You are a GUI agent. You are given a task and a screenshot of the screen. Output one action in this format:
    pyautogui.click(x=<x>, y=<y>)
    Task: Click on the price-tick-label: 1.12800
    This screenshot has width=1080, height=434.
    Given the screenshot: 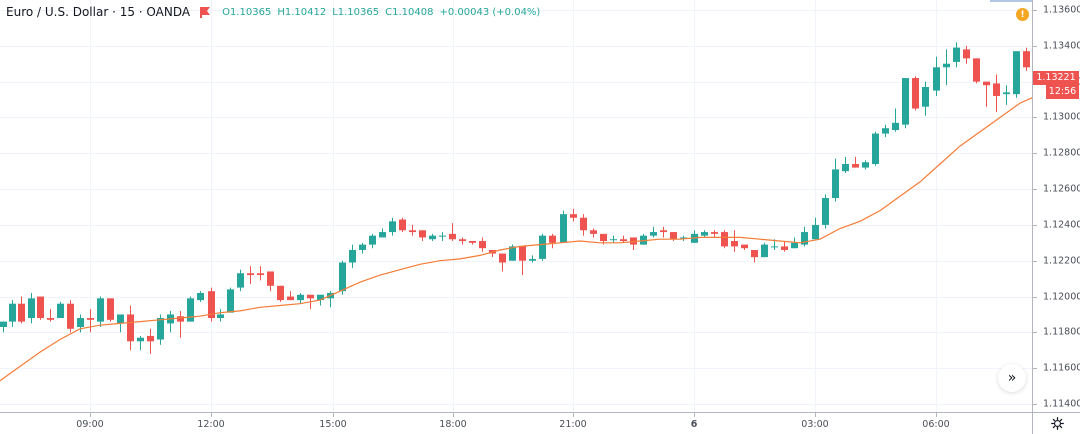 What is the action you would take?
    pyautogui.click(x=1061, y=153)
    